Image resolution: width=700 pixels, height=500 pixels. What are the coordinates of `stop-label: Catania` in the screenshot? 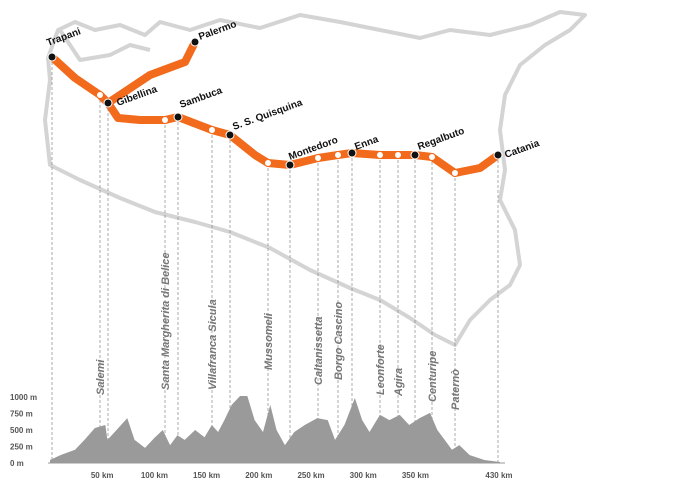 It's located at (522, 149).